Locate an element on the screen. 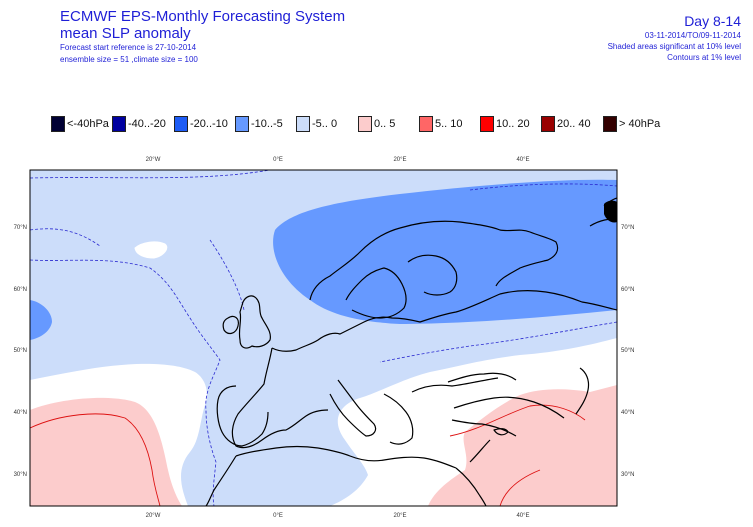 The width and height of the screenshot is (753, 527). shading-note-text: Shaded areas significant at 10% level is located at coordinates (674, 46).